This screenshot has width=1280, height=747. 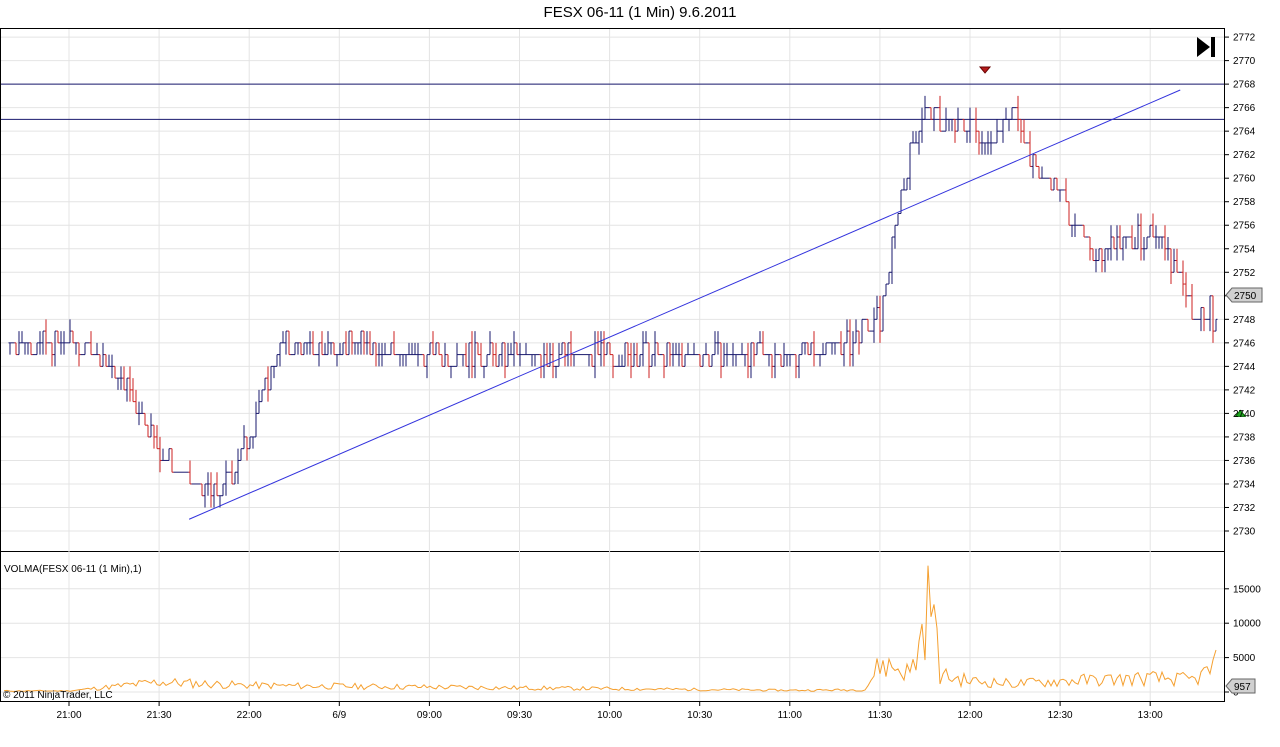 I want to click on skip-to-end-icon, so click(x=1206, y=47).